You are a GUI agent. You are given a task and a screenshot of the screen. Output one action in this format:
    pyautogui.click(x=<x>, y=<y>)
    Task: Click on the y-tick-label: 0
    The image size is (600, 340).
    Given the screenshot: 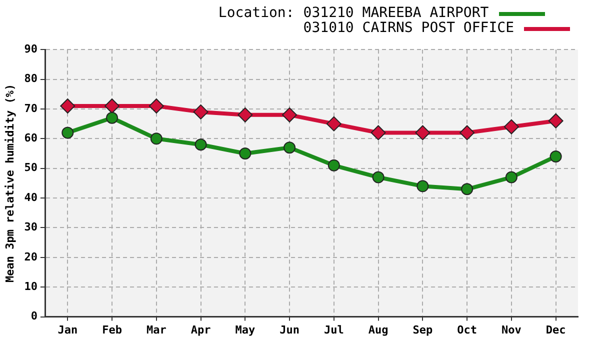 What is the action you would take?
    pyautogui.click(x=34, y=316)
    